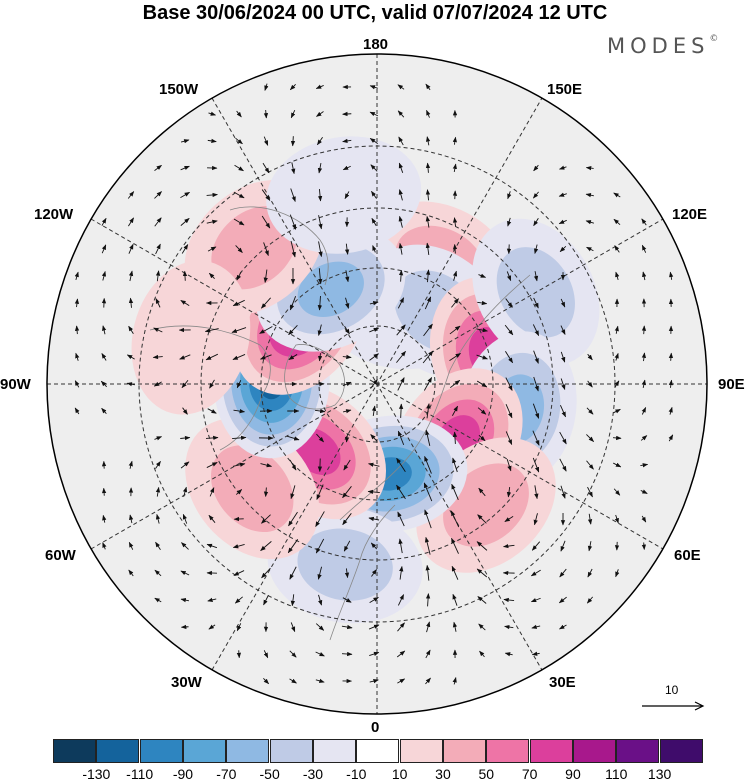 Image resolution: width=750 pixels, height=783 pixels. What do you see at coordinates (362, 572) in the screenshot?
I see `europe-coast` at bounding box center [362, 572].